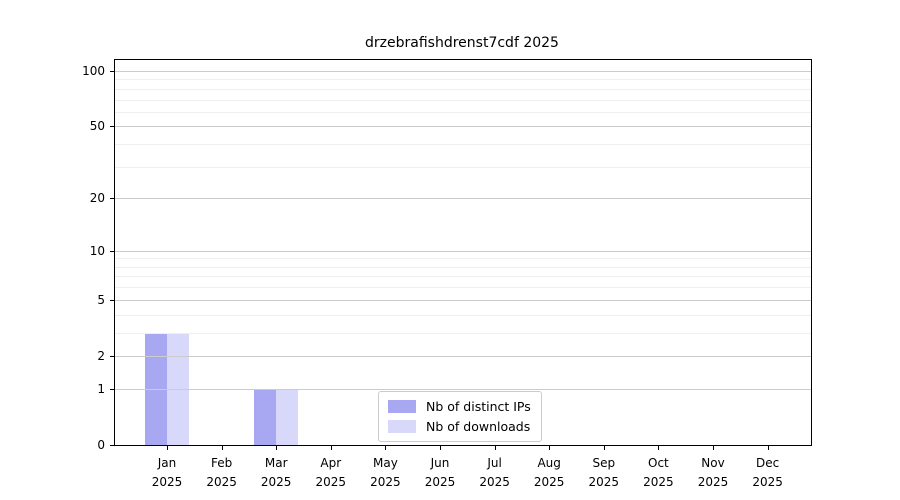 Image resolution: width=900 pixels, height=500 pixels. What do you see at coordinates (101, 388) in the screenshot?
I see `y-tick-label-1: 1` at bounding box center [101, 388].